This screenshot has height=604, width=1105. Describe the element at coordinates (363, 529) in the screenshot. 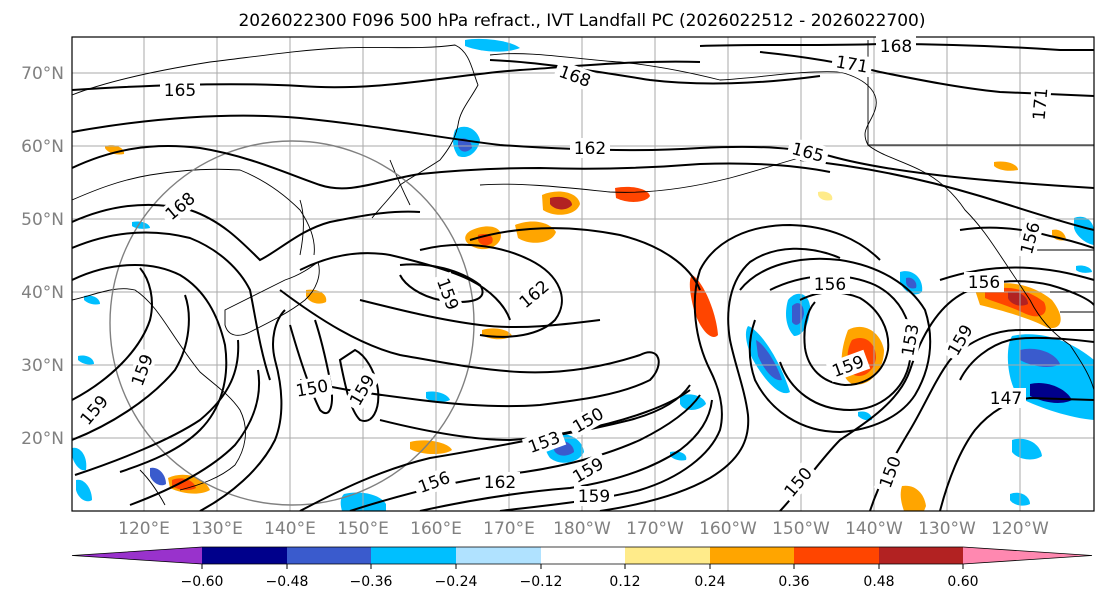

I see `lon-label: 150°E` at that location.